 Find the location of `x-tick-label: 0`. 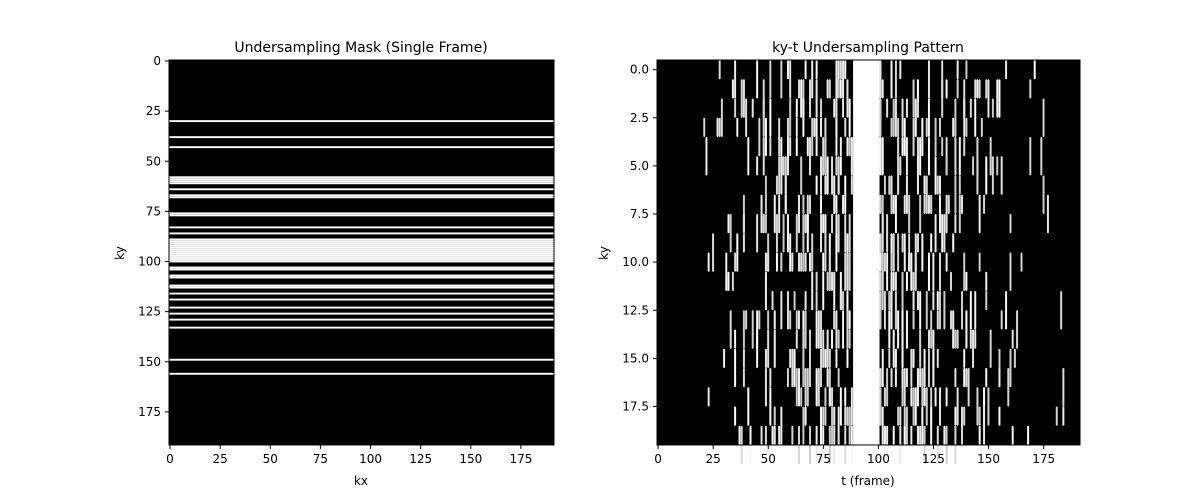

x-tick-label: 0 is located at coordinates (658, 459).